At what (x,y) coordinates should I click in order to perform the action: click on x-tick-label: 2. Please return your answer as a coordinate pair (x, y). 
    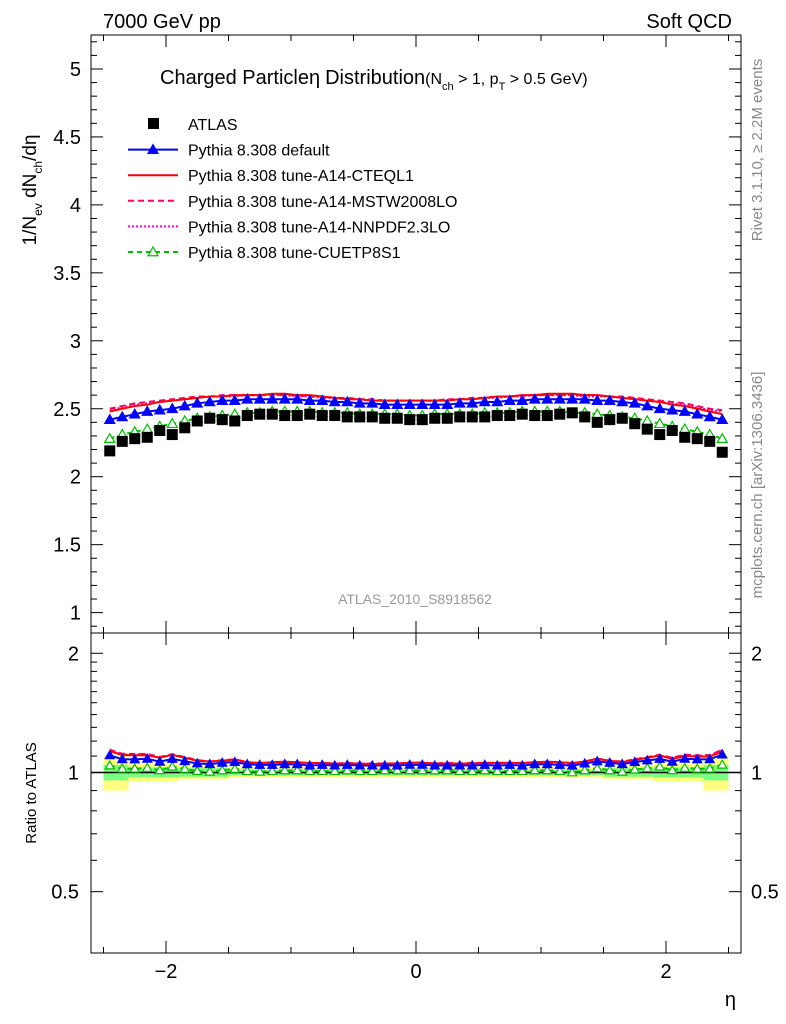
    Looking at the image, I should click on (665, 972).